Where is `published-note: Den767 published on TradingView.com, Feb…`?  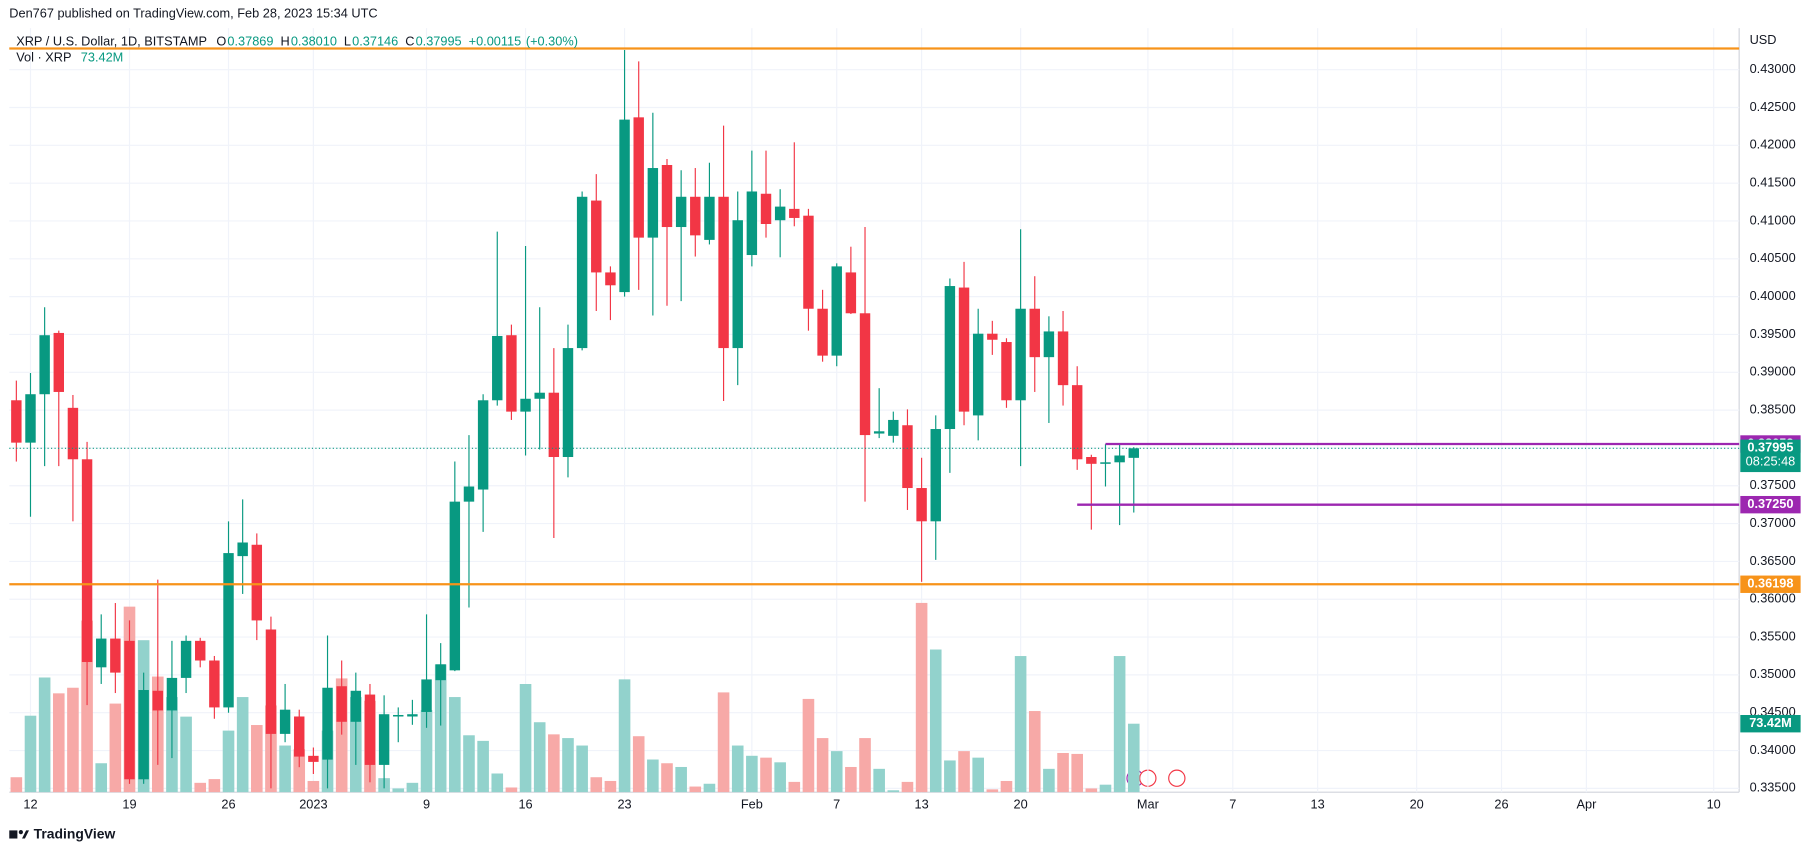 published-note: Den767 published on TradingView.com, Feb… is located at coordinates (193, 13).